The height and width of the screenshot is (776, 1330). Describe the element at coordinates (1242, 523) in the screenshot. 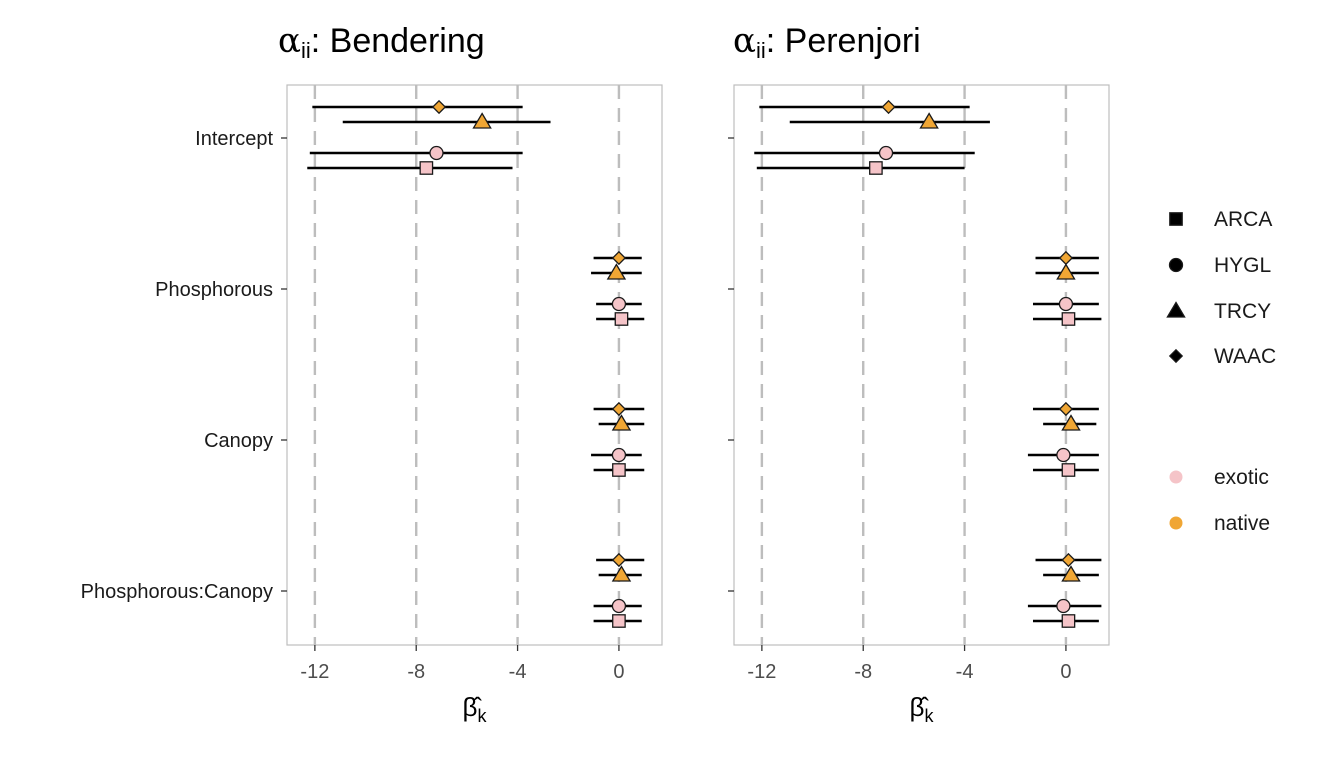

I see `legend-label: native` at that location.